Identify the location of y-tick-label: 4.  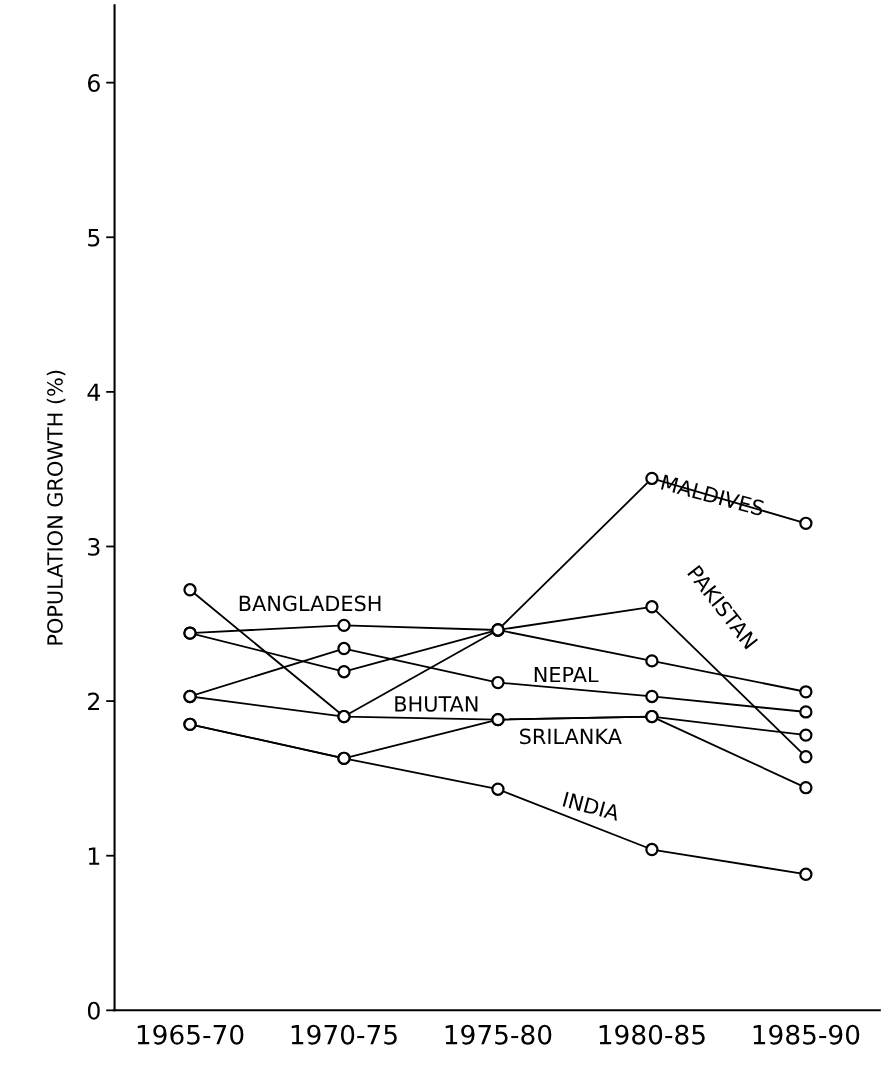
(94, 392).